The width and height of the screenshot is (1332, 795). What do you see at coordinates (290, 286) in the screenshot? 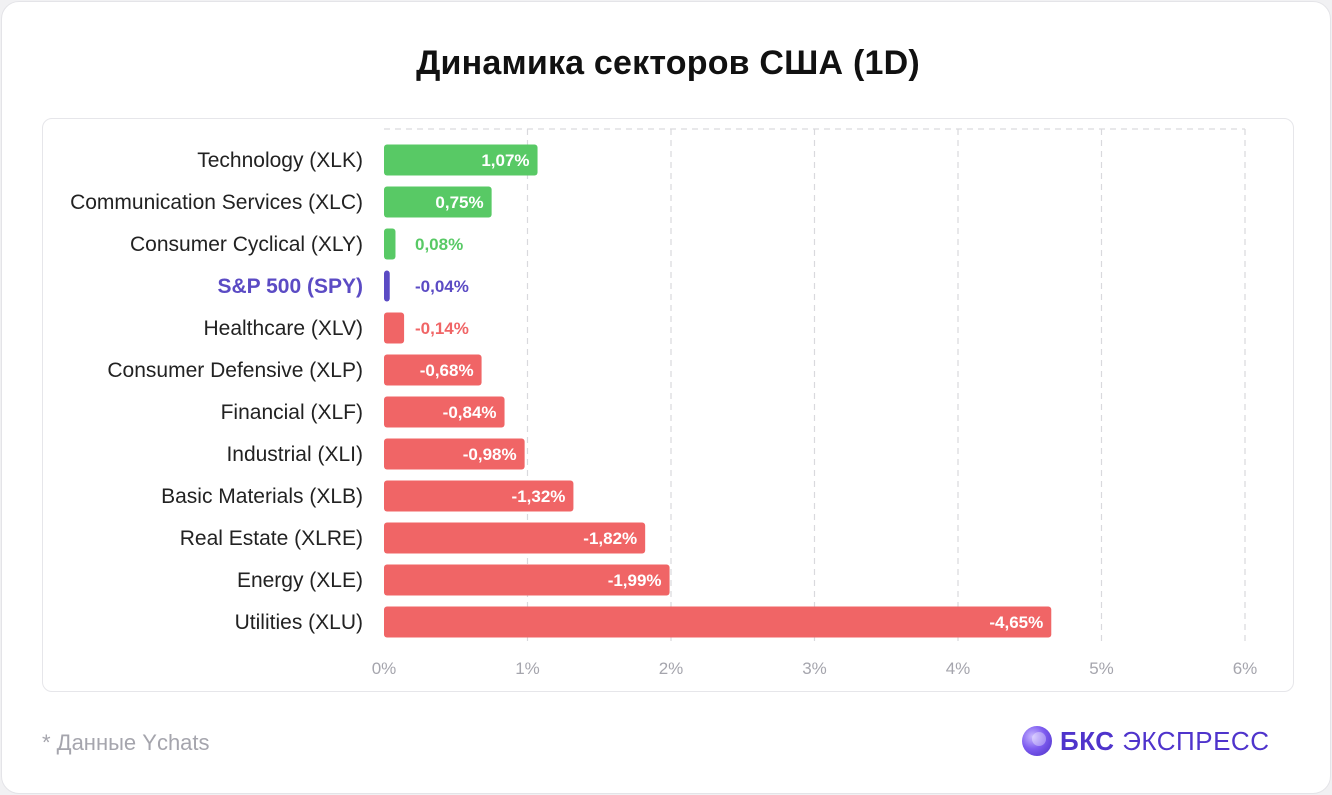
I see `category-label: S&P 500 (SPY)` at bounding box center [290, 286].